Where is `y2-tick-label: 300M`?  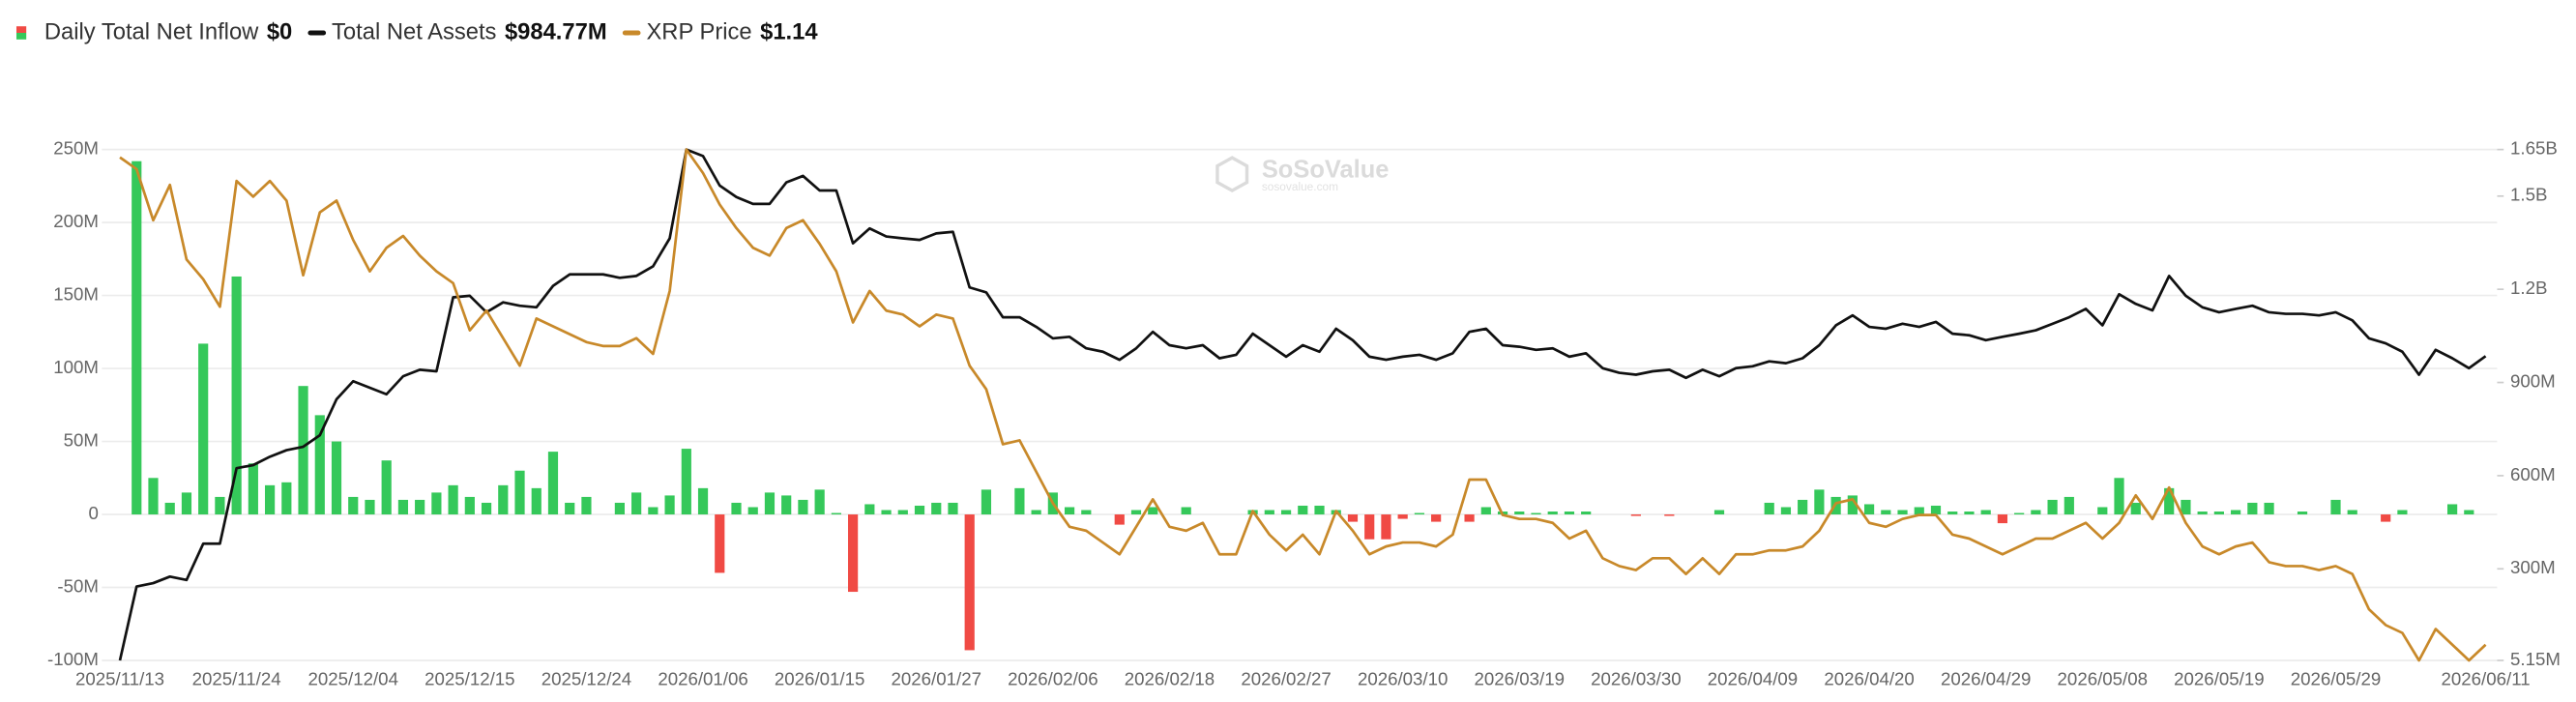
y2-tick-label: 300M is located at coordinates (2533, 567).